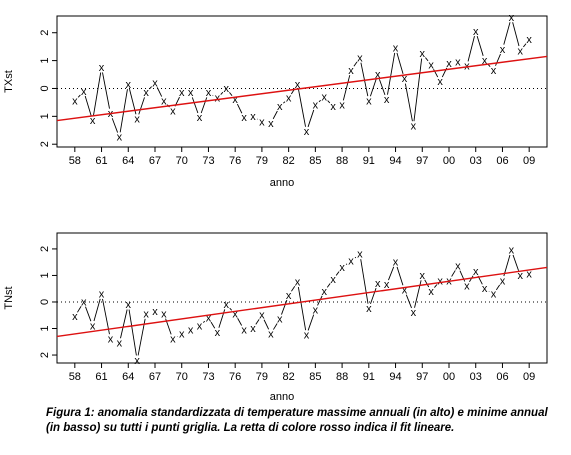 Image resolution: width=571 pixels, height=455 pixels. Describe the element at coordinates (45, 275) in the screenshot. I see `y-tick-label: 1` at that location.